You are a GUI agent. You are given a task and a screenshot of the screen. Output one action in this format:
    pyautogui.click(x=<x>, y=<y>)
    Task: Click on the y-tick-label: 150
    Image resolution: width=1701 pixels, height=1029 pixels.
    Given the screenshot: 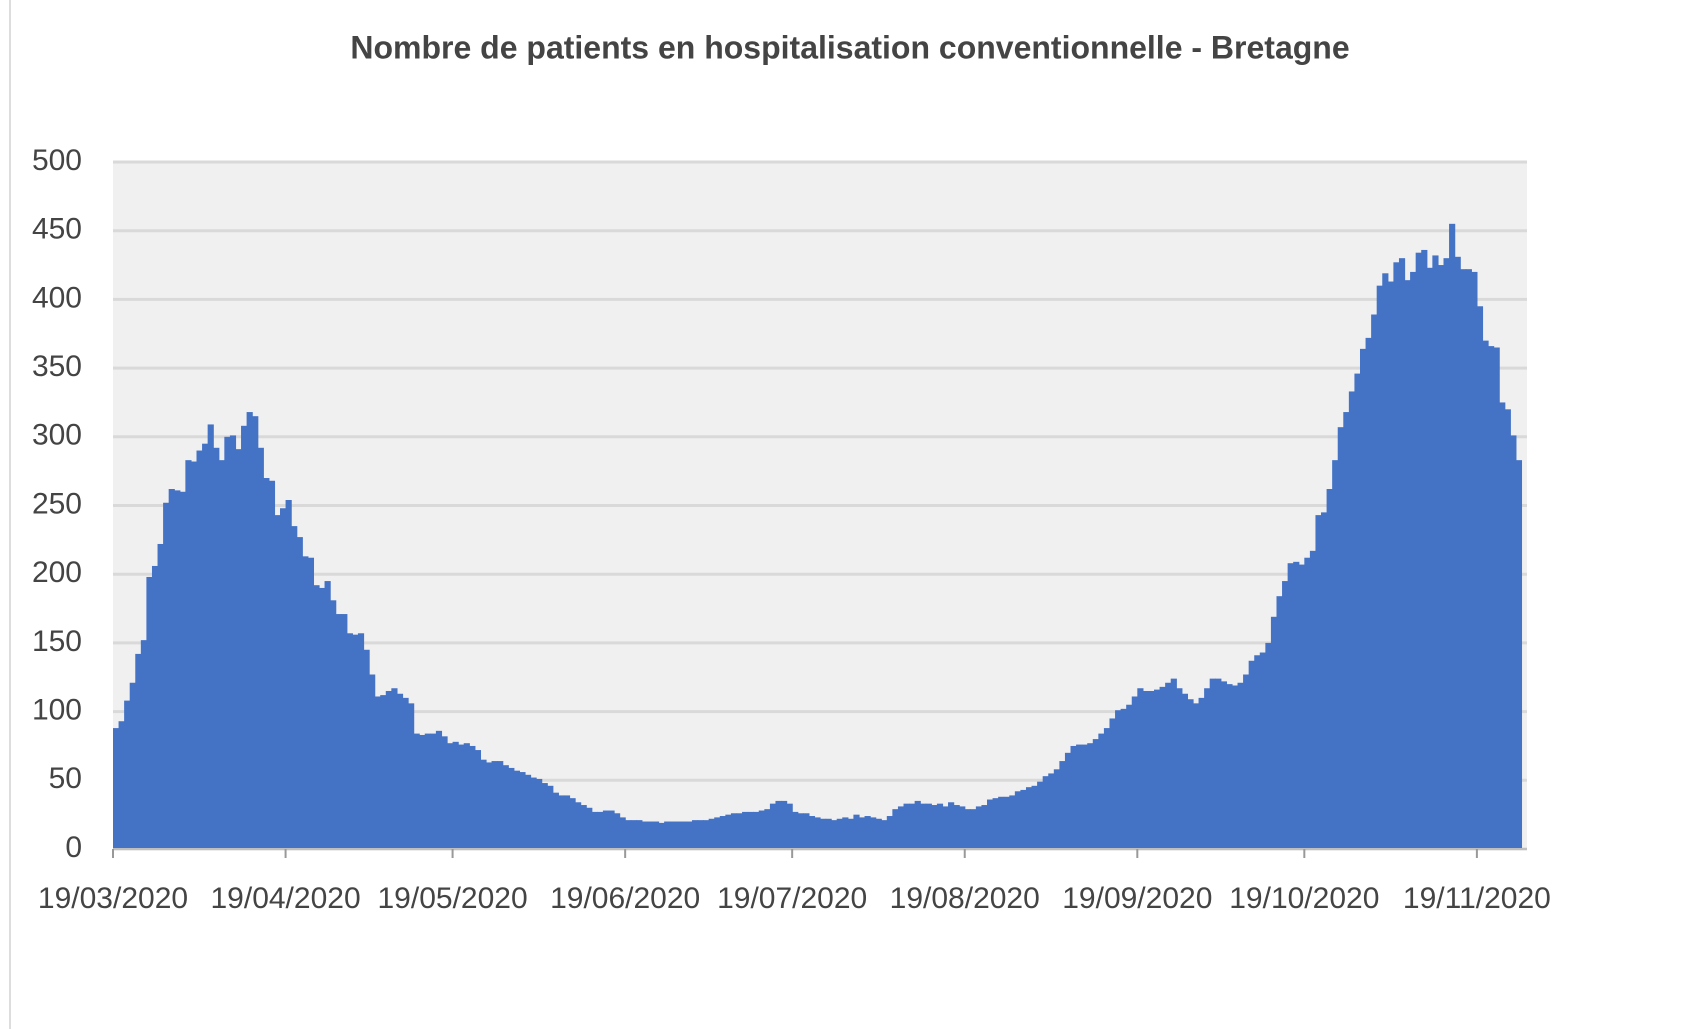 What is the action you would take?
    pyautogui.click(x=57, y=641)
    